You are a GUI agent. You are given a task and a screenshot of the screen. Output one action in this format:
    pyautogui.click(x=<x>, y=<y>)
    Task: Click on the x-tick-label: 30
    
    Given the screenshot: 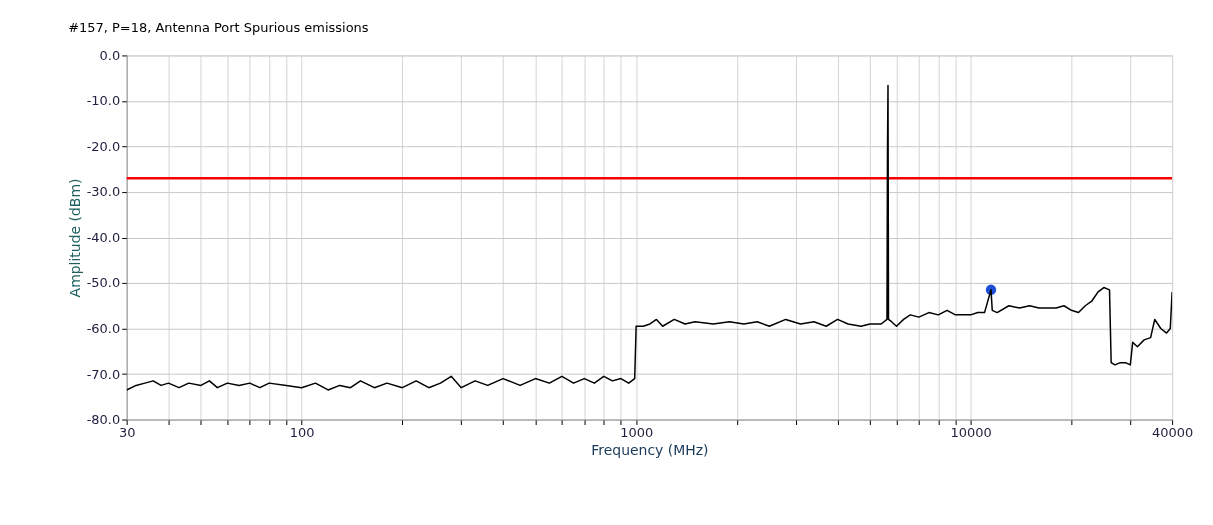 What is the action you would take?
    pyautogui.click(x=127, y=432)
    